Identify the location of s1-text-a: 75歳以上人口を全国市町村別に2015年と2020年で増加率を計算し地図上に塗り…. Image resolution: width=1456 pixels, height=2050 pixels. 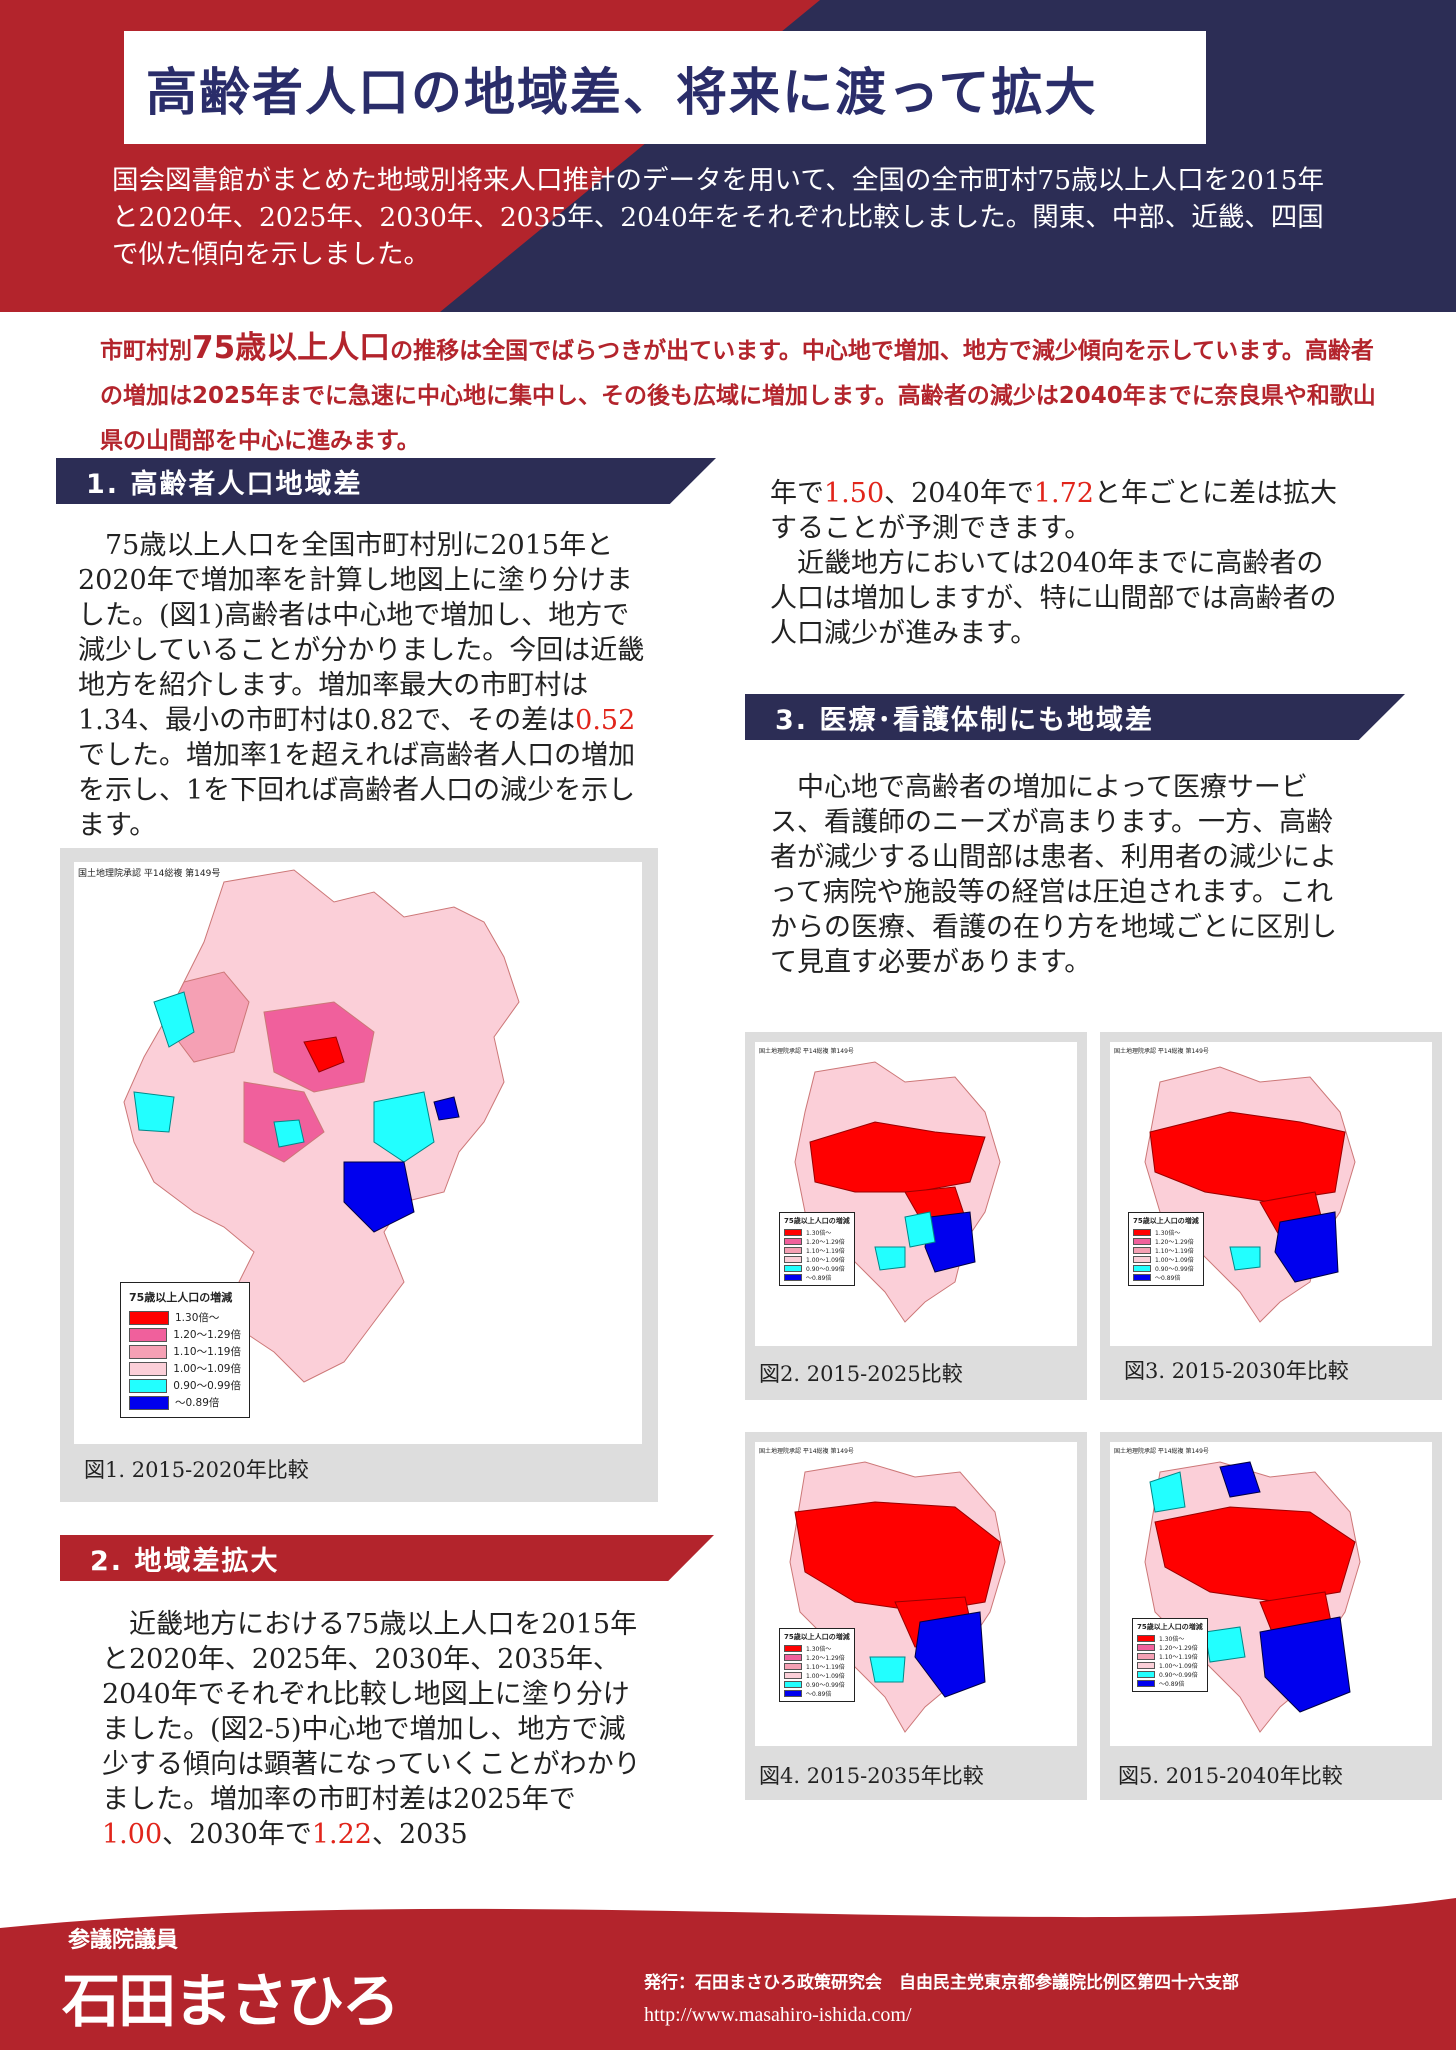
(361, 633).